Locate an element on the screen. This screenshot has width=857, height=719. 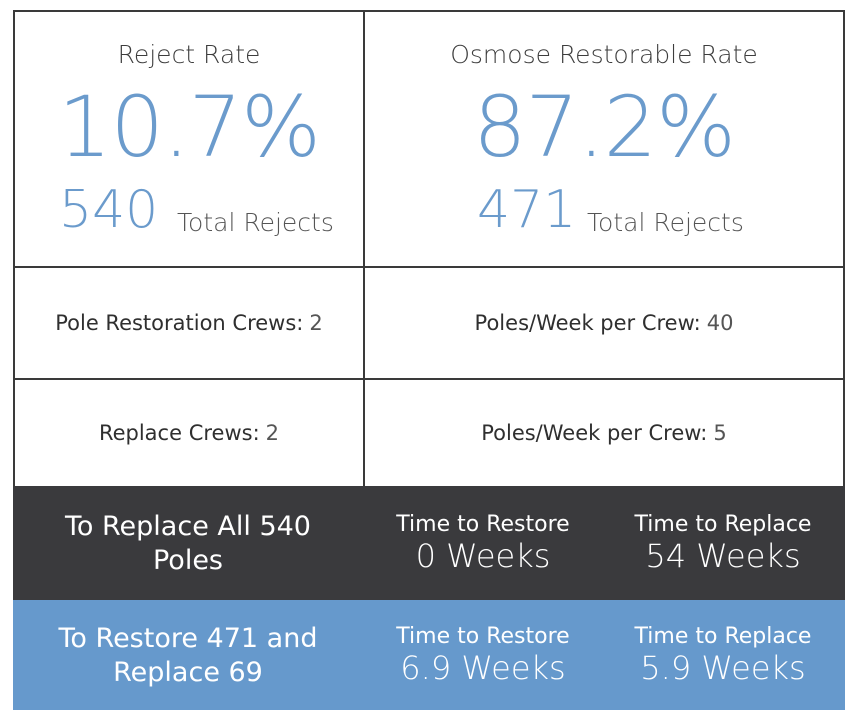
restoration-crews-text: Pole Restoration Crews: 2 is located at coordinates (189, 323).